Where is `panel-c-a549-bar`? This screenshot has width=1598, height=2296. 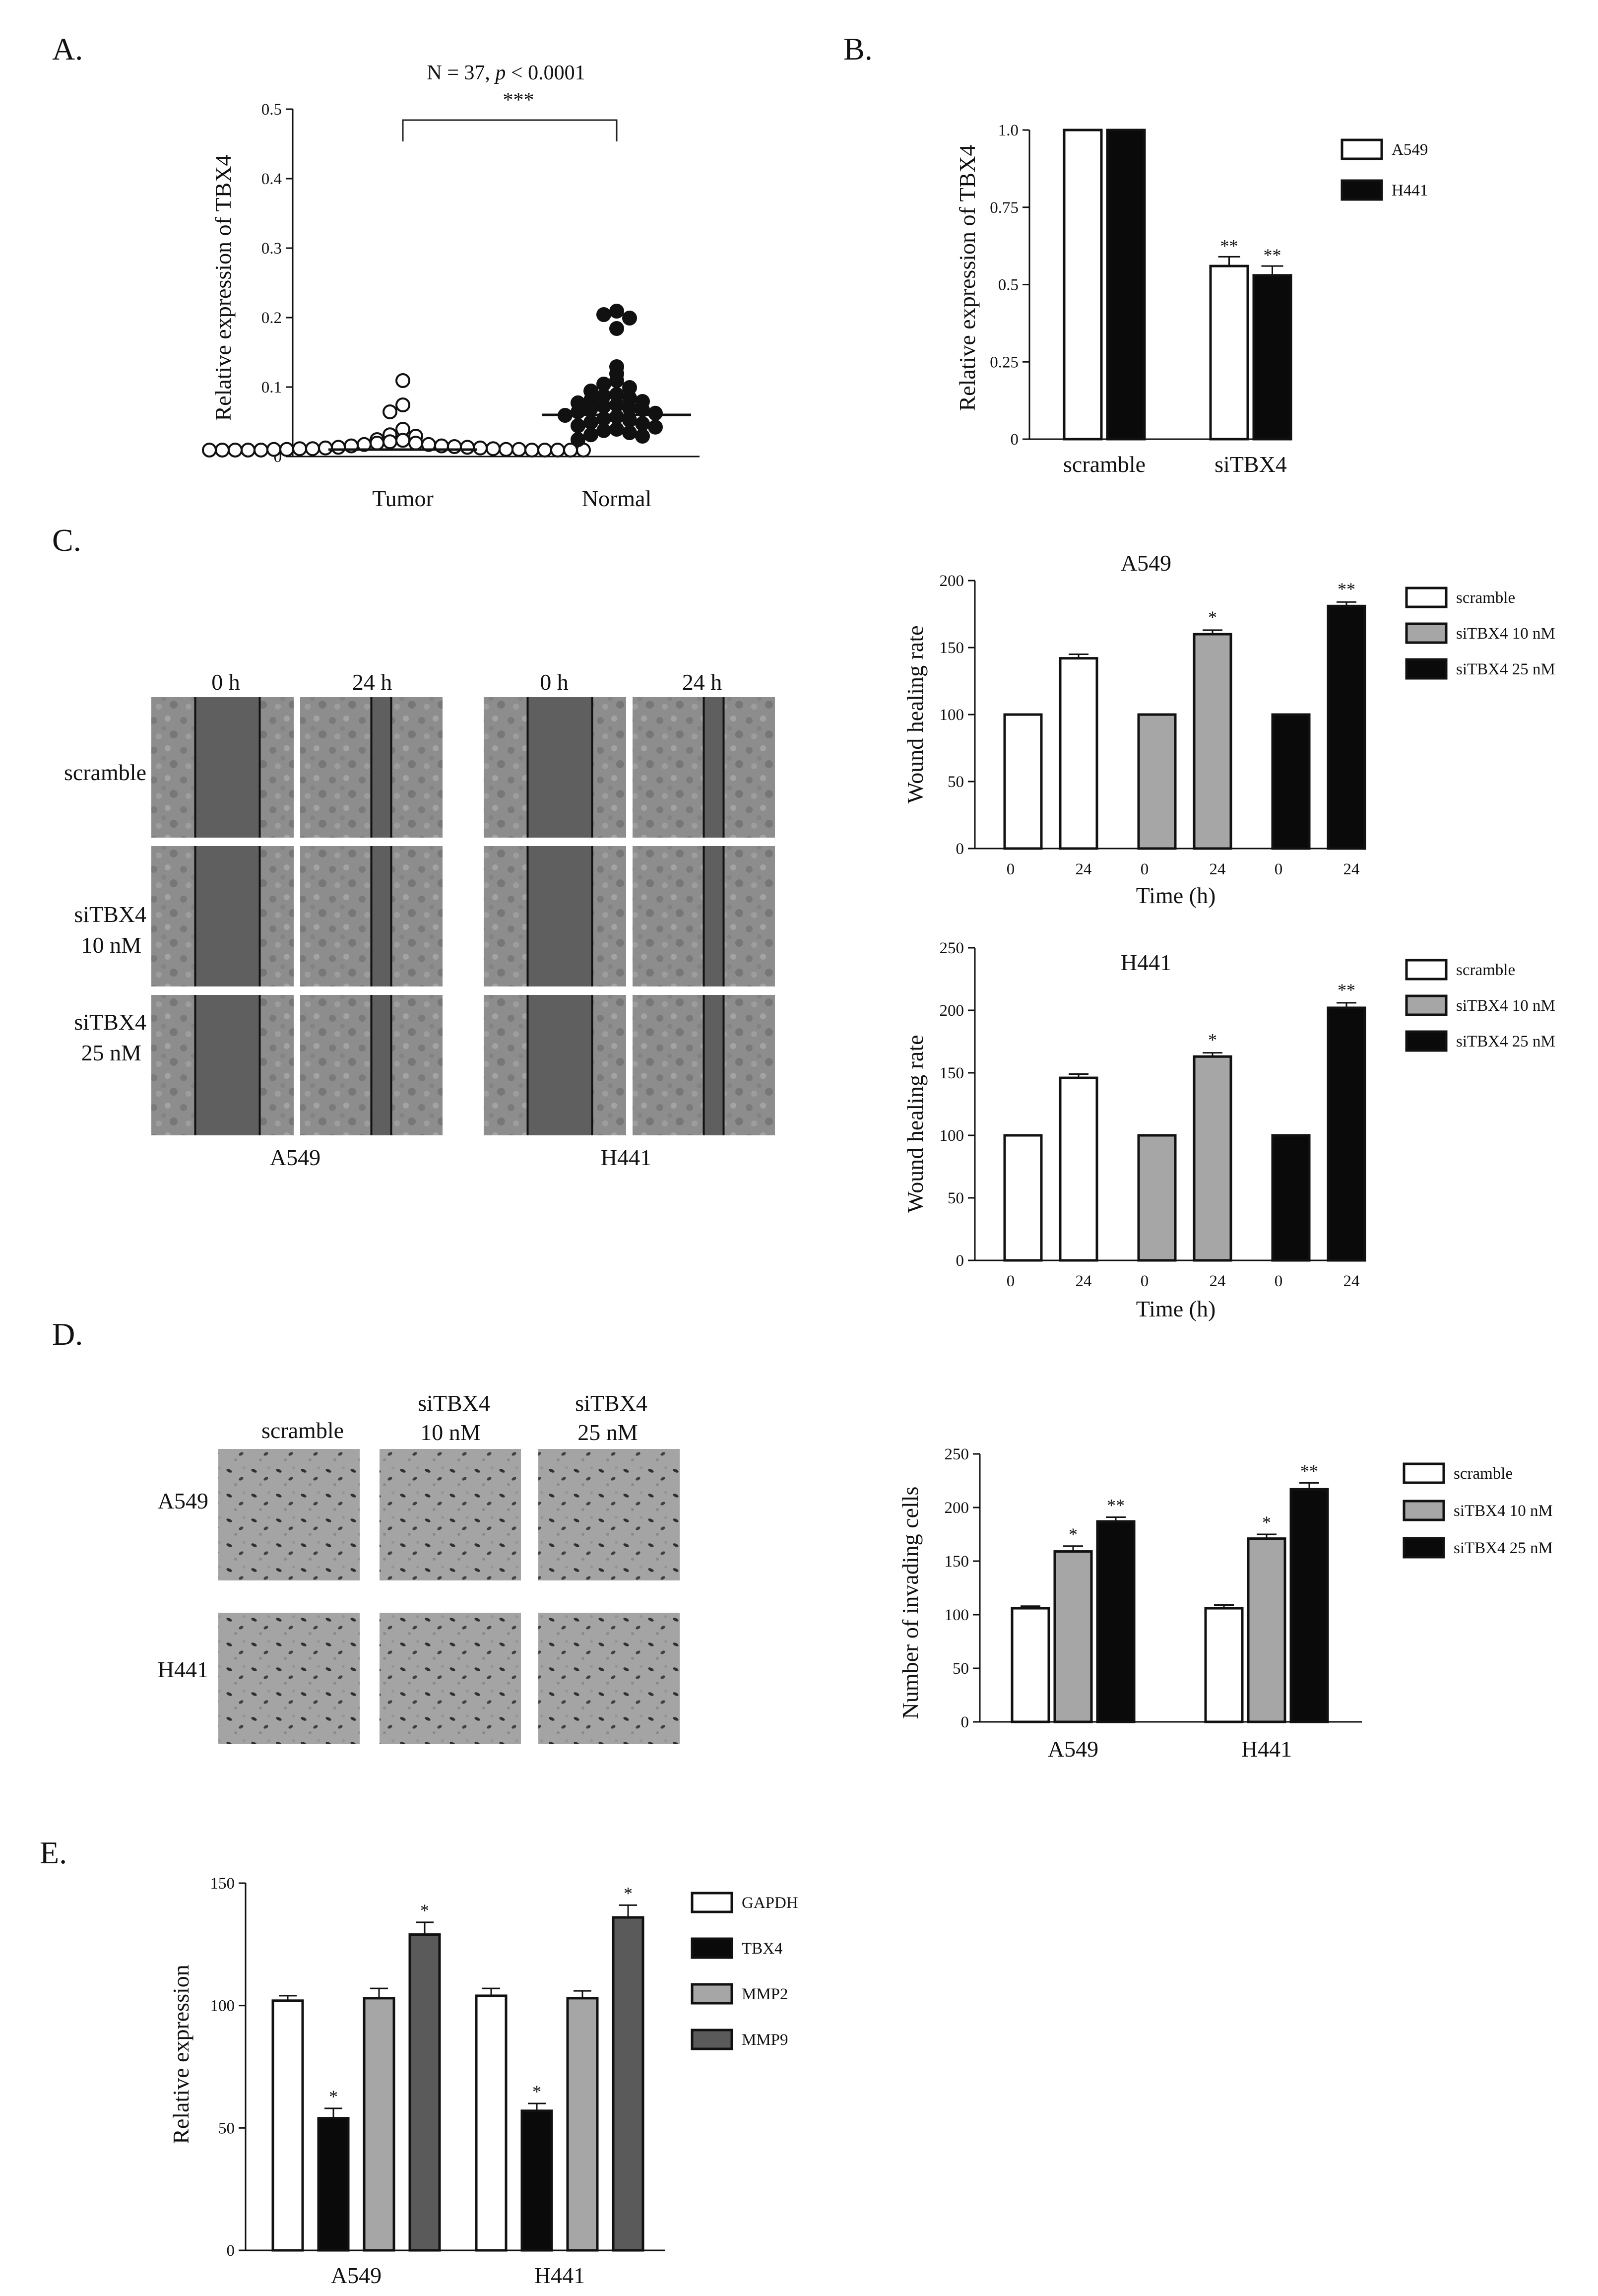 panel-c-a549-bar is located at coordinates (1023, 781).